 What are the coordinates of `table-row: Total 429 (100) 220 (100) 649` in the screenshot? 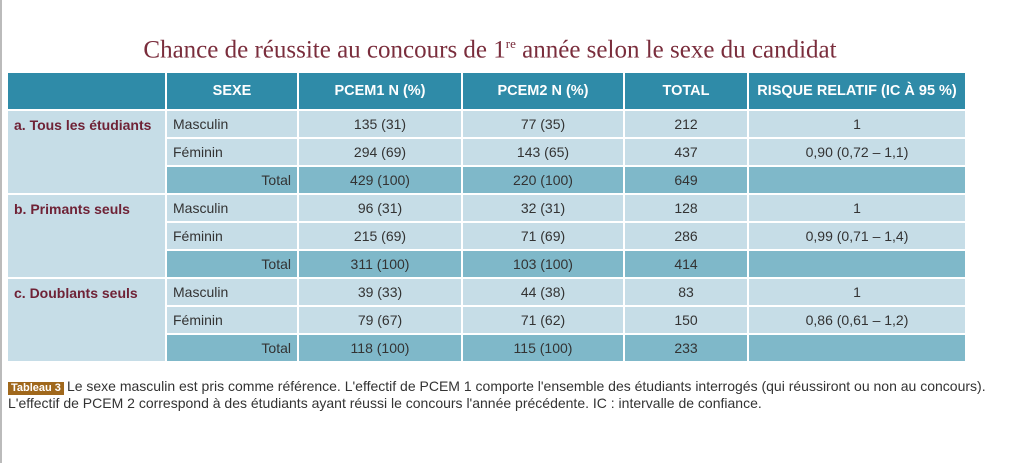 It's located at (486, 180).